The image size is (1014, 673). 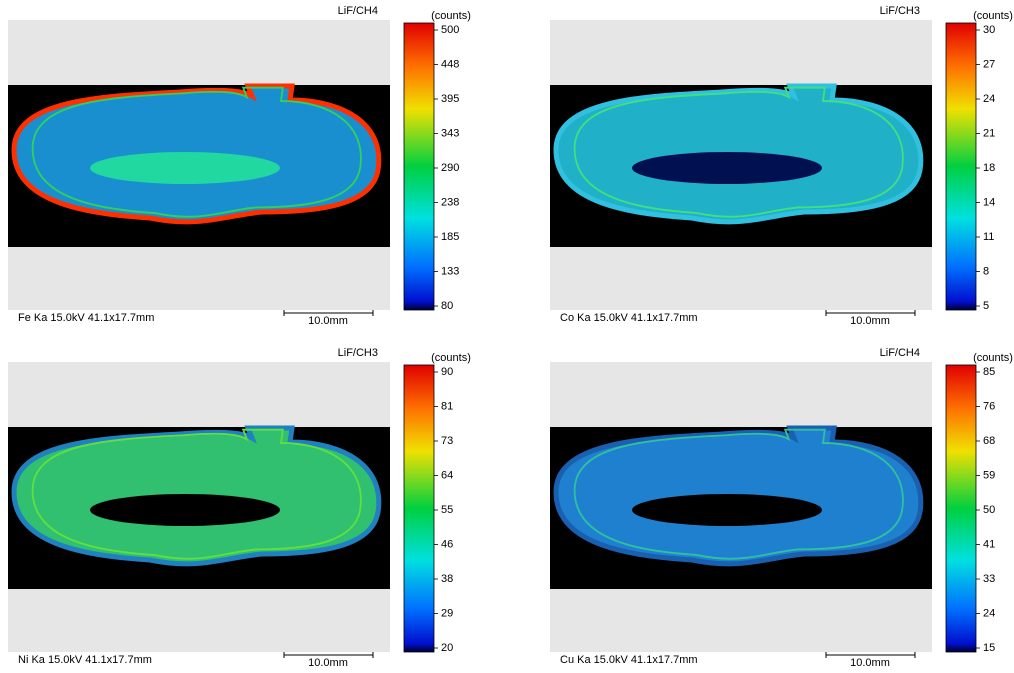 What do you see at coordinates (629, 318) in the screenshot?
I see `map-caption: Co Ka 15.0kV 41.1x17.7mm` at bounding box center [629, 318].